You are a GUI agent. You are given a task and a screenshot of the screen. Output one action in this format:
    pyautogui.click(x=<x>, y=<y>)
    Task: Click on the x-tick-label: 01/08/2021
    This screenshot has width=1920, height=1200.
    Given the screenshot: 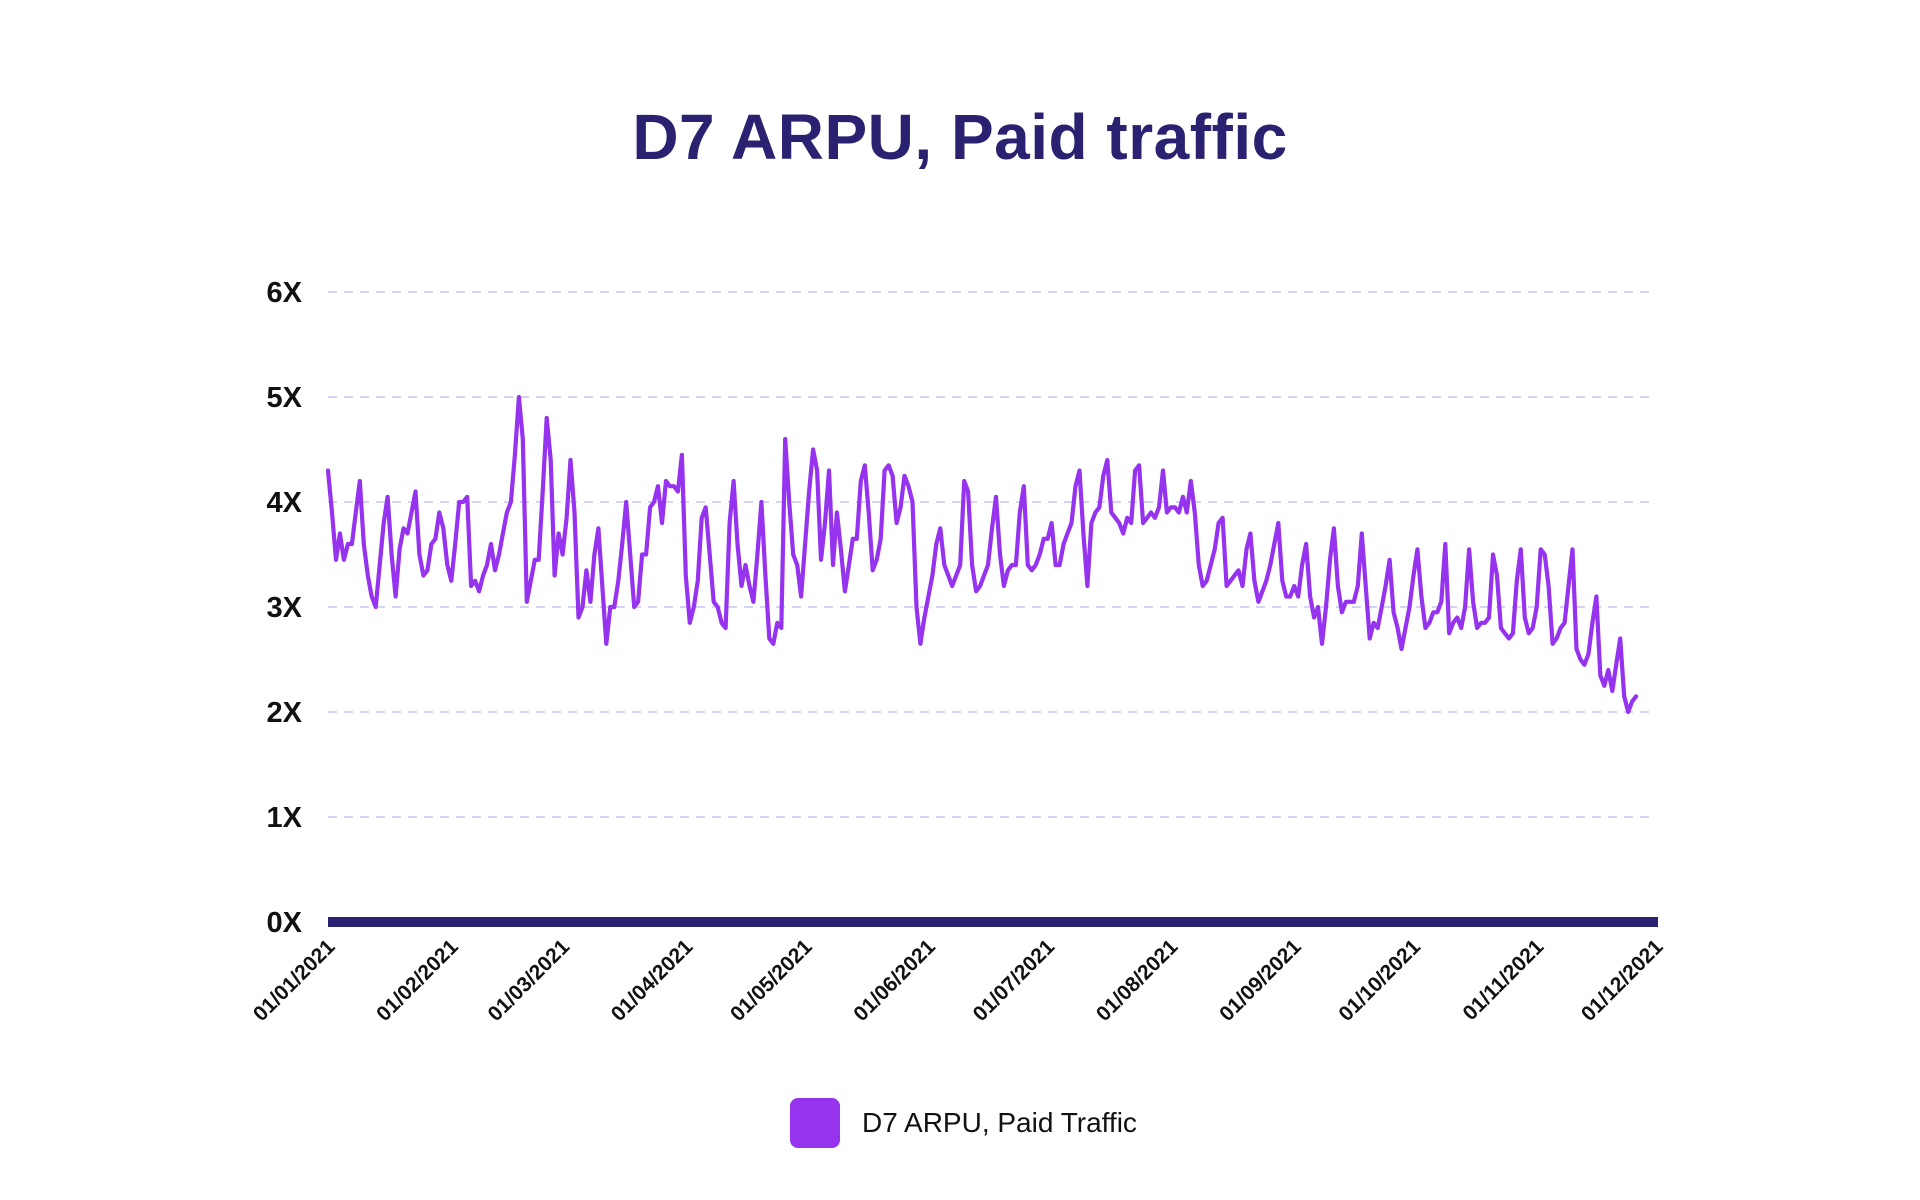 What is the action you would take?
    pyautogui.click(x=1137, y=980)
    